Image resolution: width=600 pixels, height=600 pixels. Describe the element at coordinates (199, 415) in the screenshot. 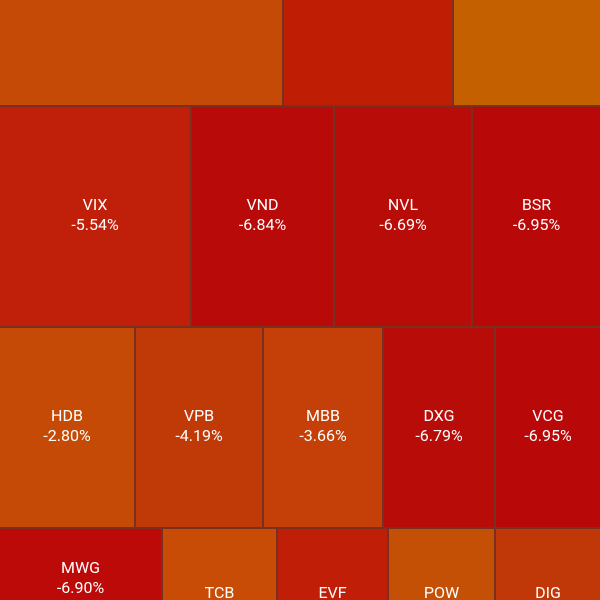

I see `tile-symbol: VPB` at that location.